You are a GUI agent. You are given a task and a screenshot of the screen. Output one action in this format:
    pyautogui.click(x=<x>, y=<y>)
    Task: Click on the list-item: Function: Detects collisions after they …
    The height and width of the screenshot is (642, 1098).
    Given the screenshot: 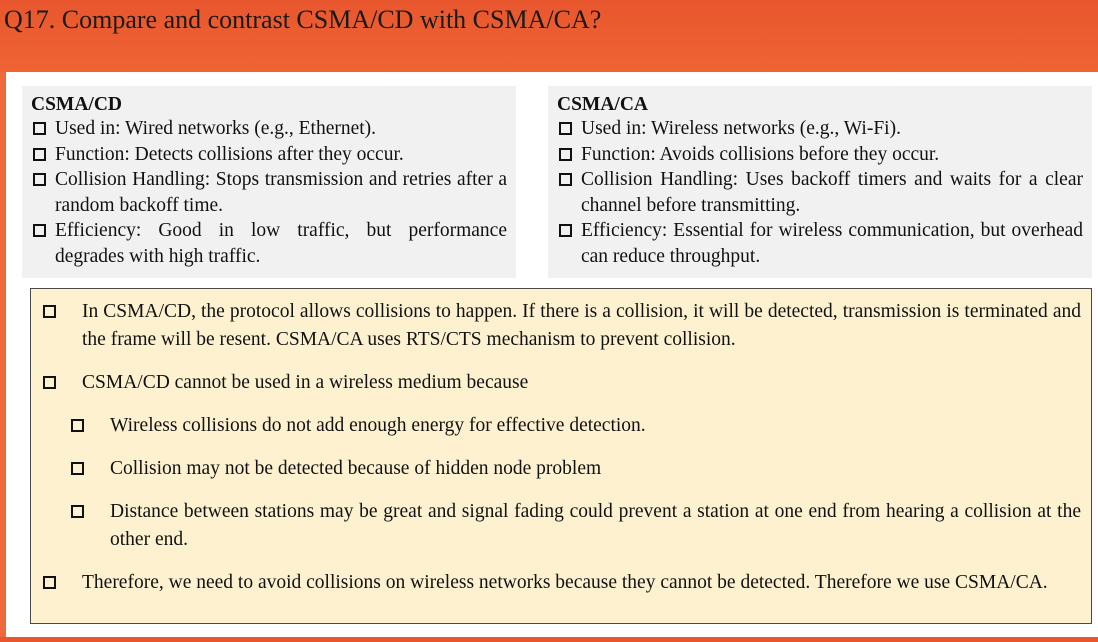 What is the action you would take?
    pyautogui.click(x=270, y=155)
    